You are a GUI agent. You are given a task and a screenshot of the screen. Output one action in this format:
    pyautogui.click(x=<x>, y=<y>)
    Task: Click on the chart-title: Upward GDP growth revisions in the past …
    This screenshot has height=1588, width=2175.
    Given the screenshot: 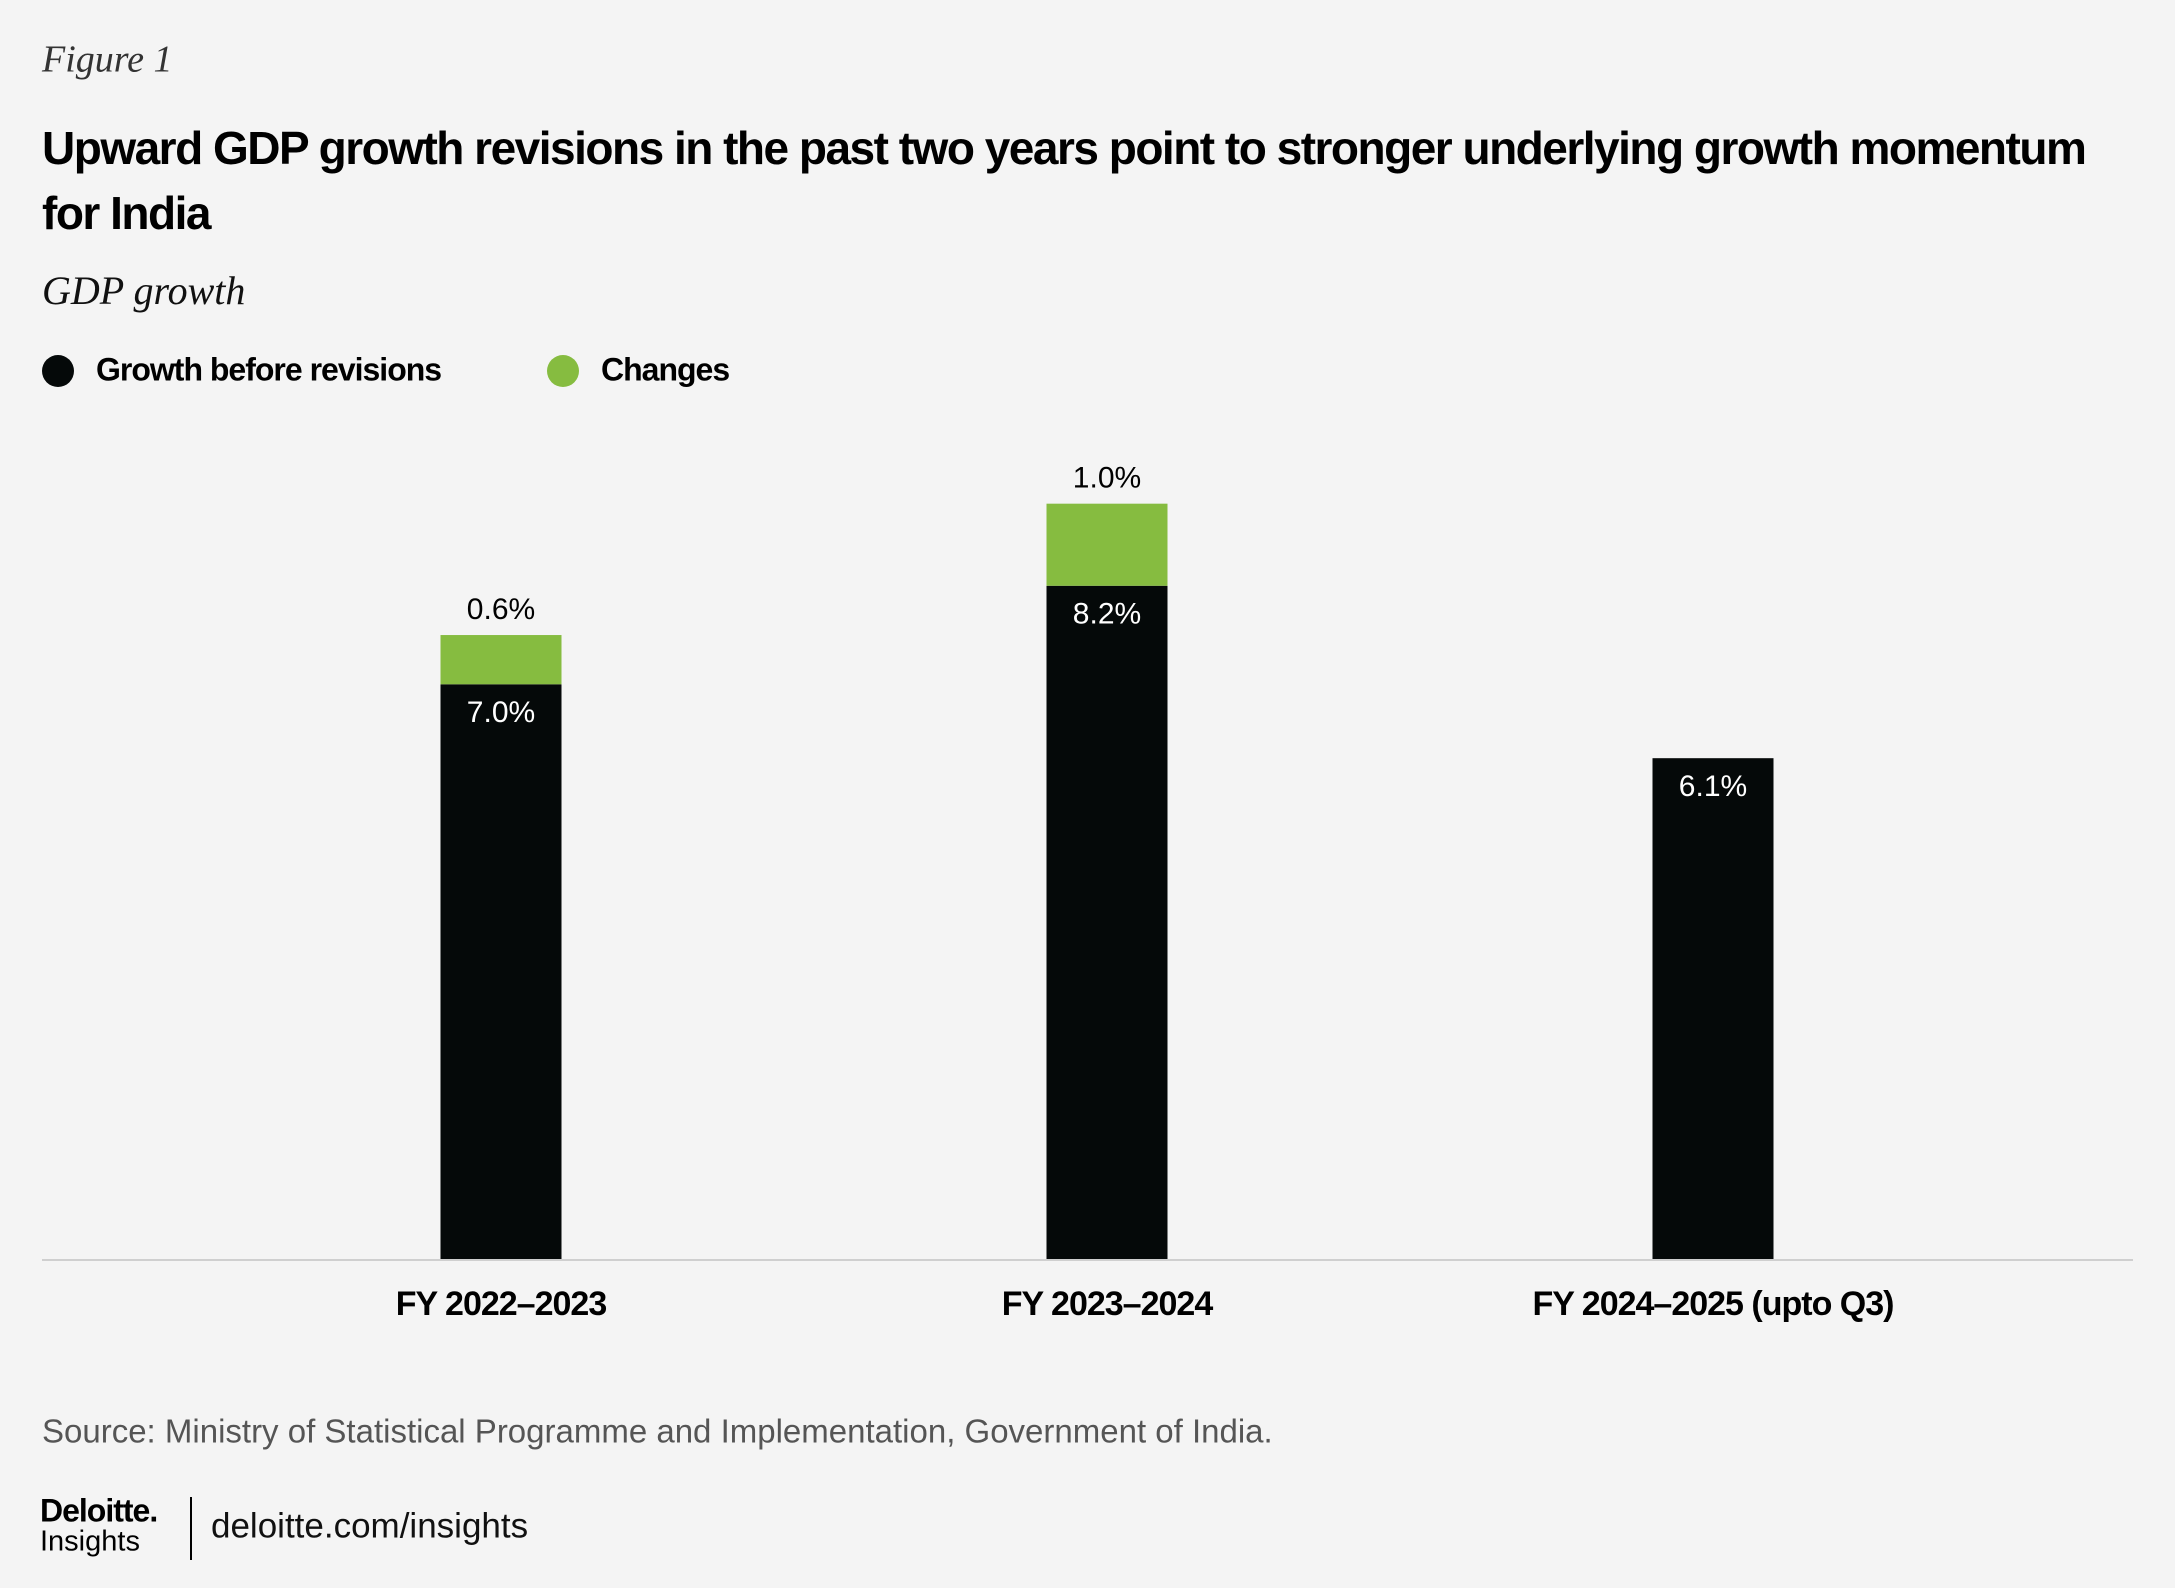 What is the action you would take?
    pyautogui.click(x=1064, y=180)
    